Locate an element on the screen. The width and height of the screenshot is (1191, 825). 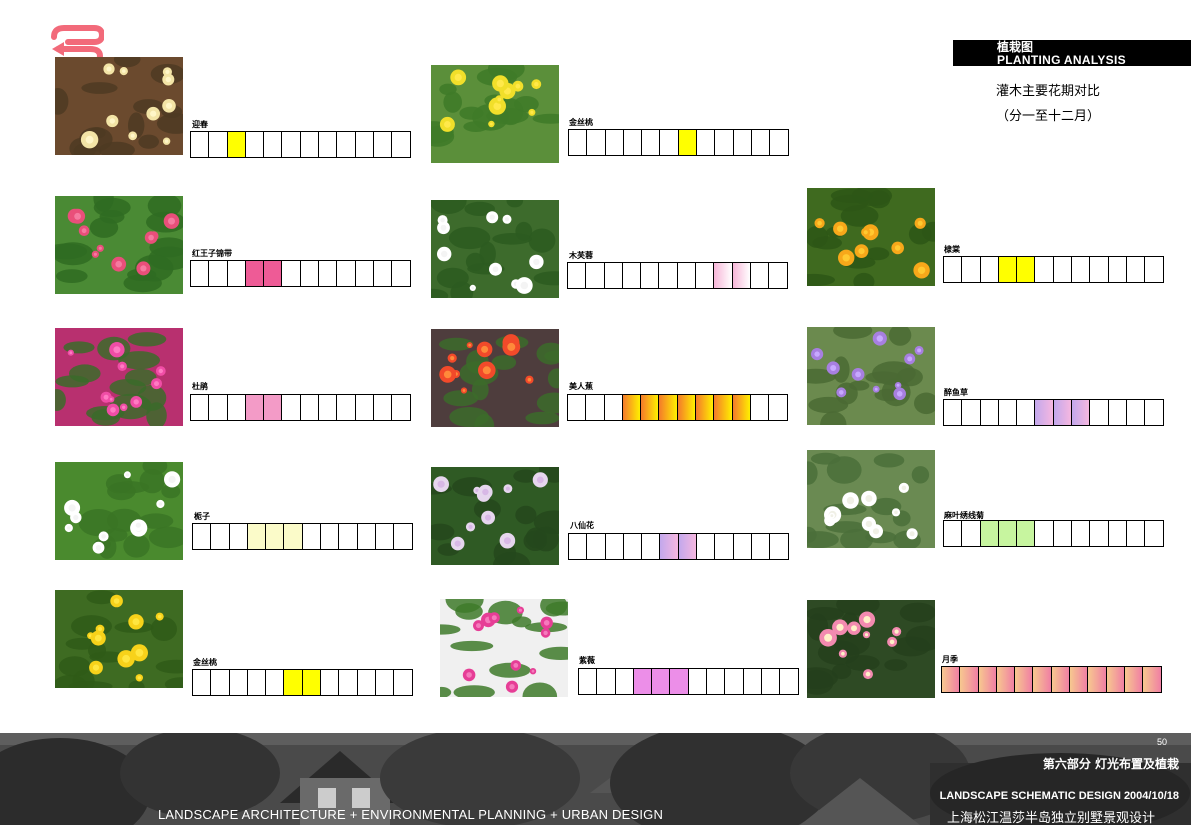
chart-subtitle: 灌木主要花期对比 is located at coordinates (1048, 91).